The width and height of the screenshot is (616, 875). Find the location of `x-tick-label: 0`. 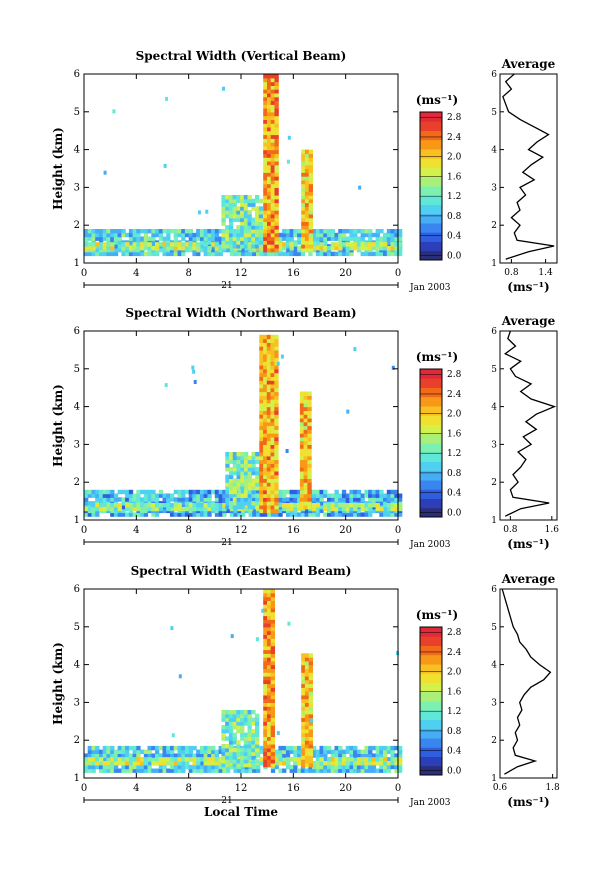

x-tick-label: 0 is located at coordinates (398, 788).